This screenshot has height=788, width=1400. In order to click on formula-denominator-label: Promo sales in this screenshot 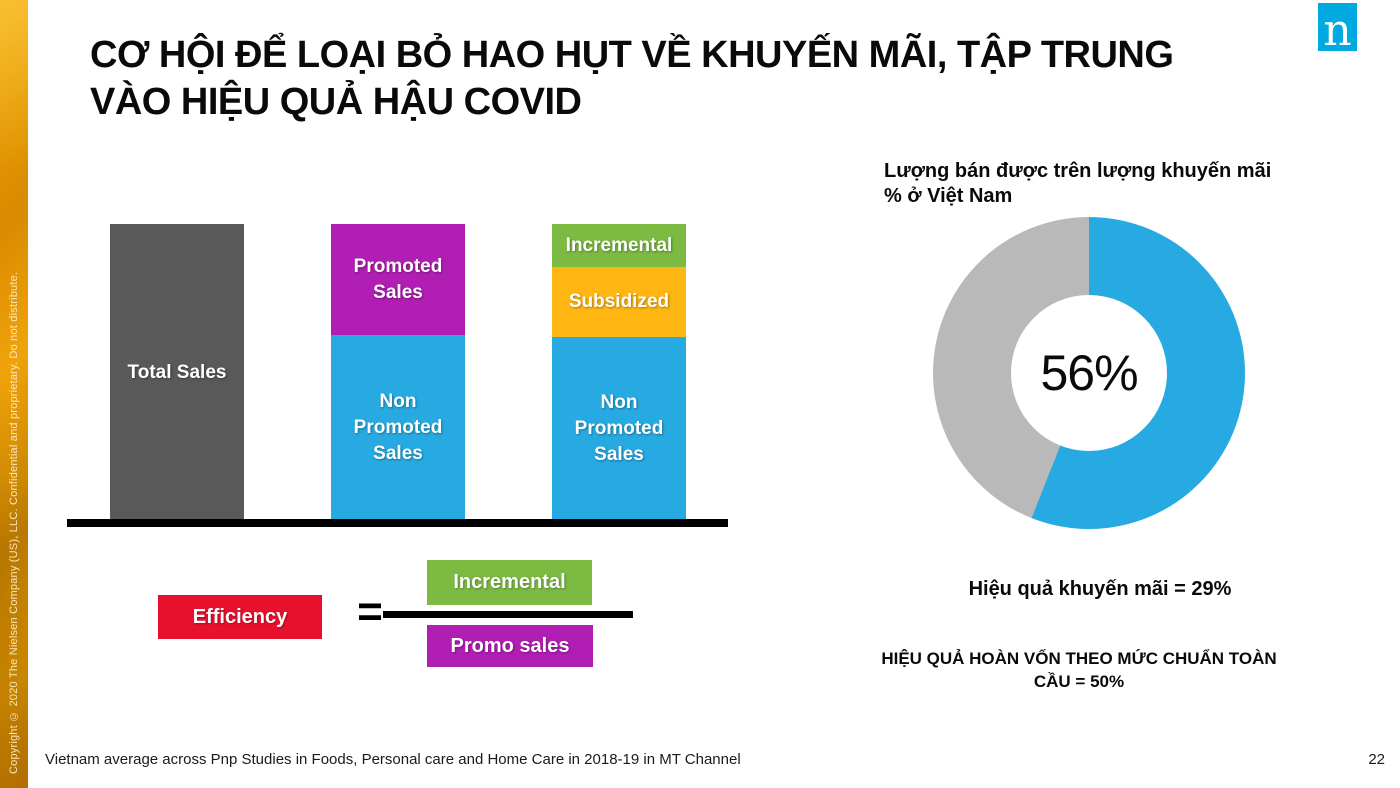, I will do `click(510, 645)`.